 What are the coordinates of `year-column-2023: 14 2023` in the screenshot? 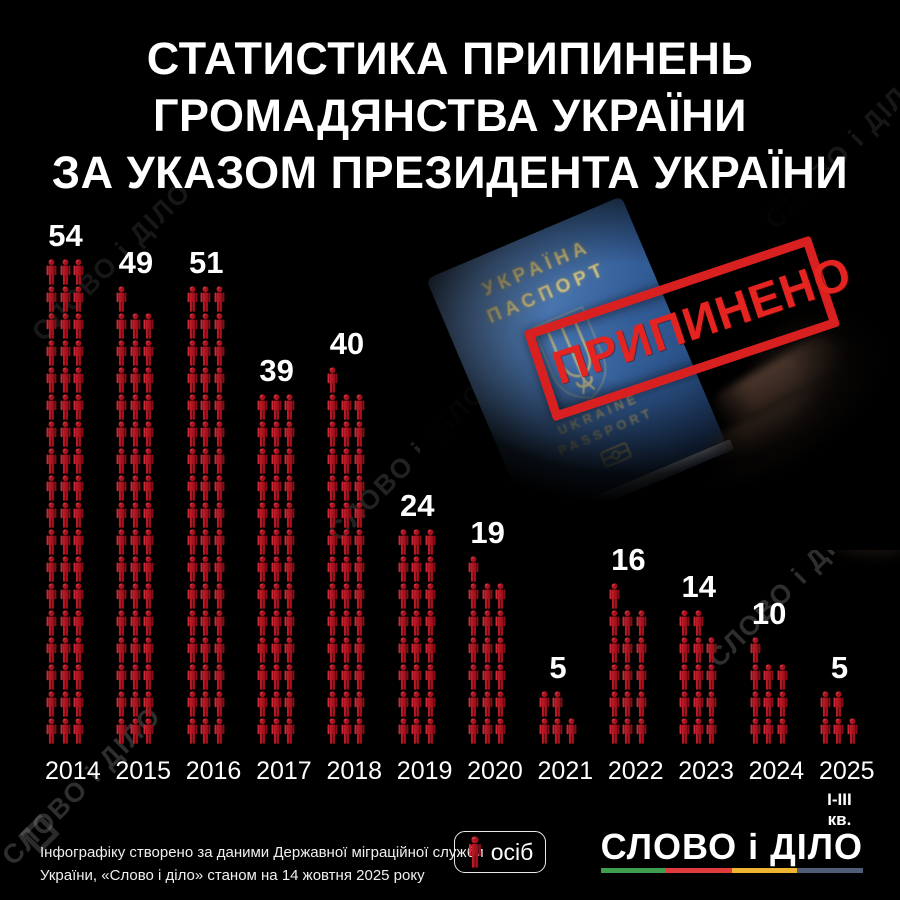 It's located at (706, 691).